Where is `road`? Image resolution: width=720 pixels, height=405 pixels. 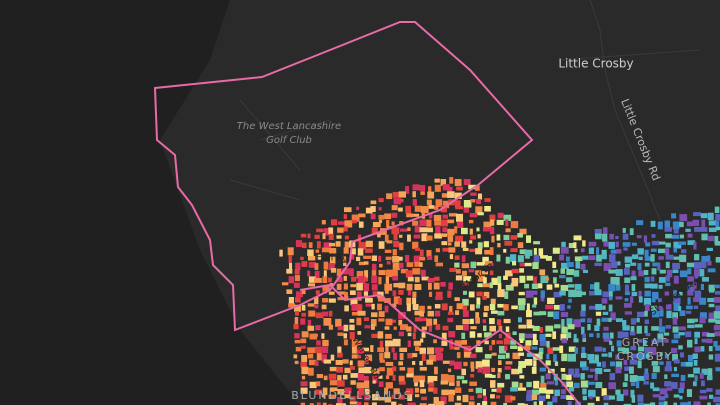
road is located at coordinates (625, 110).